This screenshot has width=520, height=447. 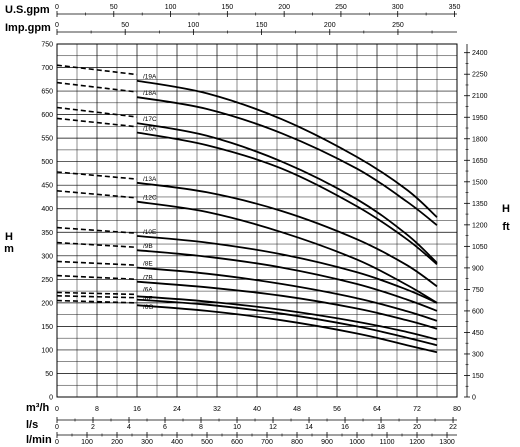 What do you see at coordinates (357, 442) in the screenshot?
I see `tick-label: 1000` at bounding box center [357, 442].